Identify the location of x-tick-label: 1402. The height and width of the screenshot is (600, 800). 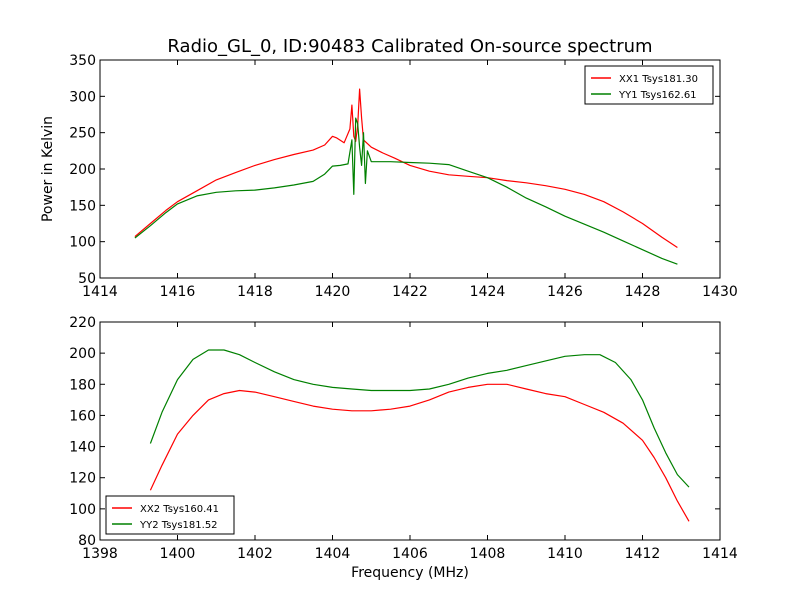
(255, 554).